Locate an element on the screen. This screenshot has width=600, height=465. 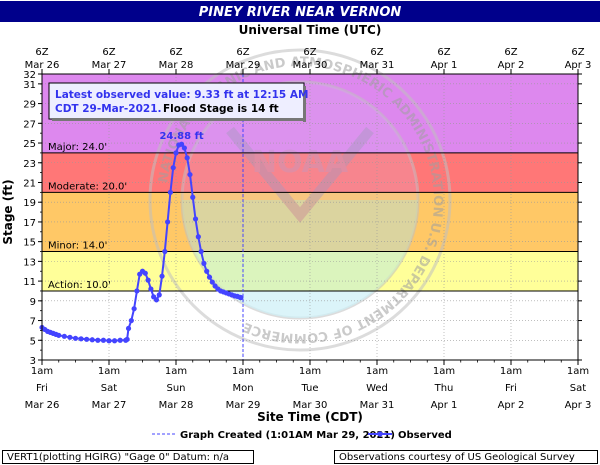
flood-band-label-0: Action: 10.0' is located at coordinates (79, 285).